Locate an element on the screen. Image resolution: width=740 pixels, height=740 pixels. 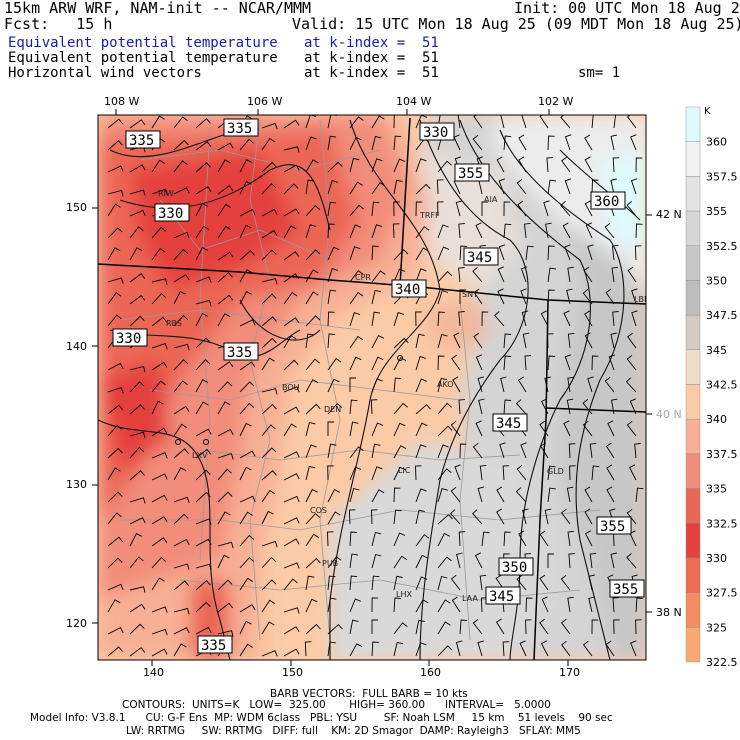
contour-label: 355 is located at coordinates (472, 172).